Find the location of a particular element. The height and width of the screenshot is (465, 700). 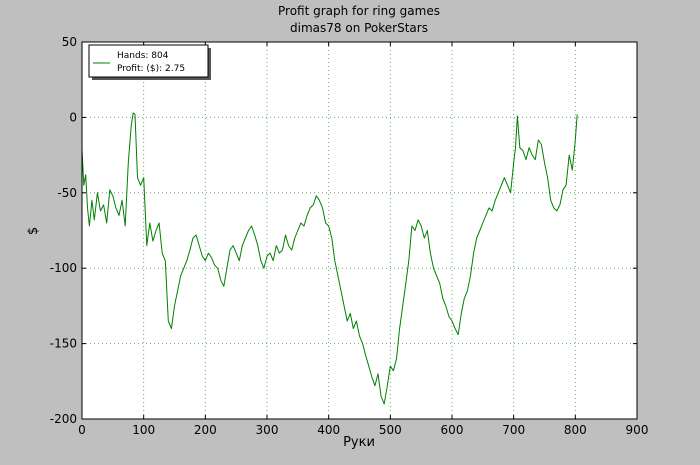

legend: Hands: 804 Profit: ($): 2.75 is located at coordinates (149, 62).